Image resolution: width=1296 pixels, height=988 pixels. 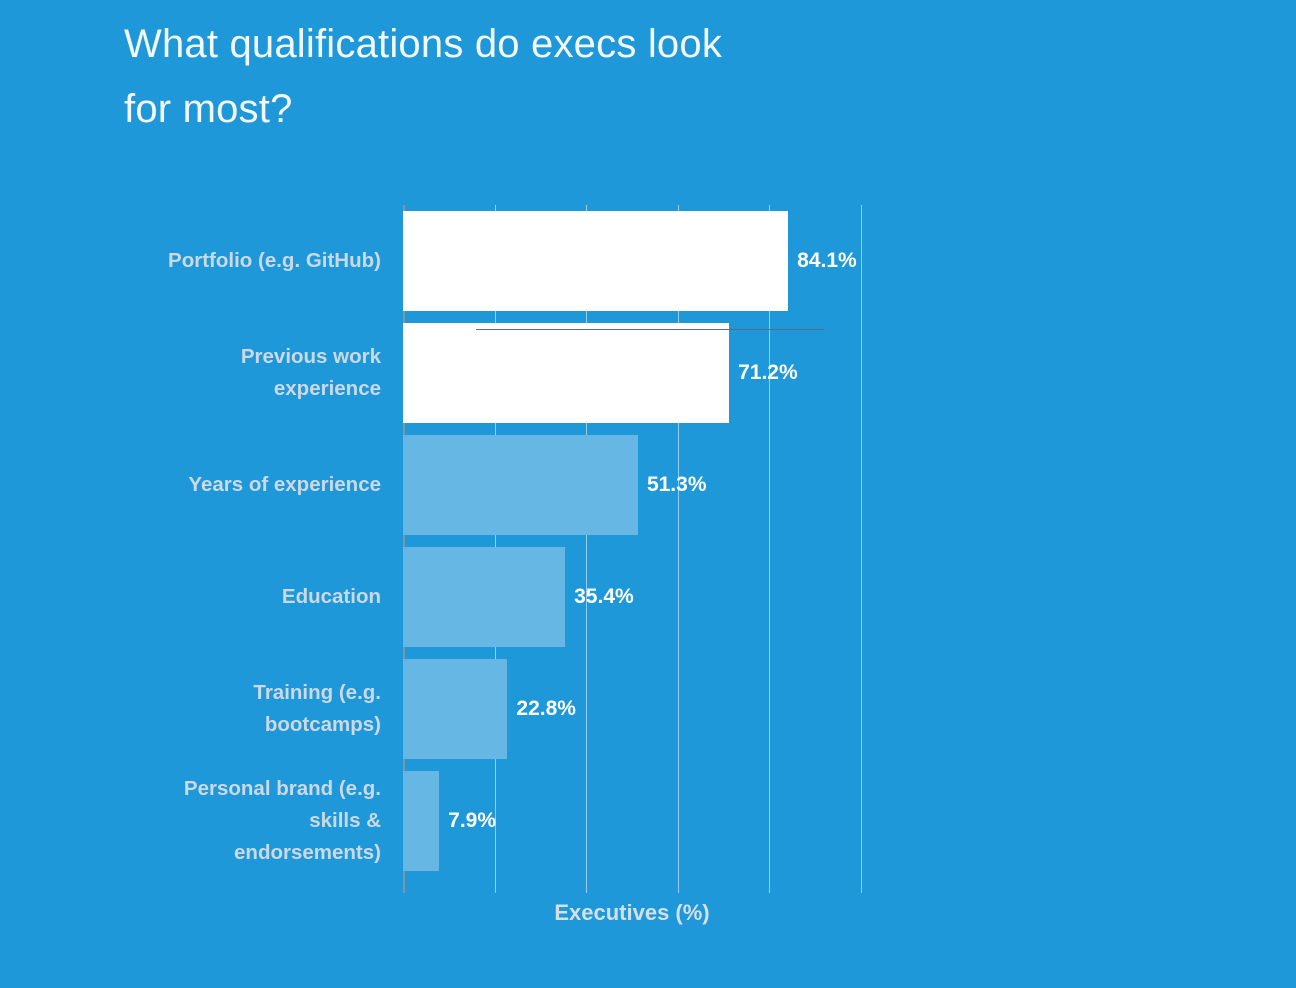 I want to click on chart-row: Years of experience 51.3%, so click(x=648, y=485).